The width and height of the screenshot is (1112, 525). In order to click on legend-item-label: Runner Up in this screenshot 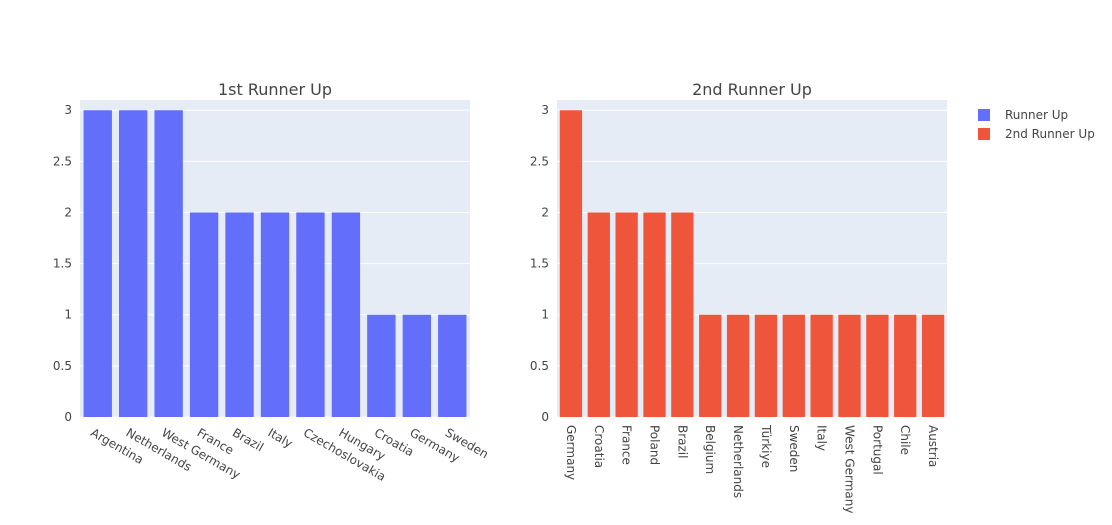, I will do `click(1036, 115)`.